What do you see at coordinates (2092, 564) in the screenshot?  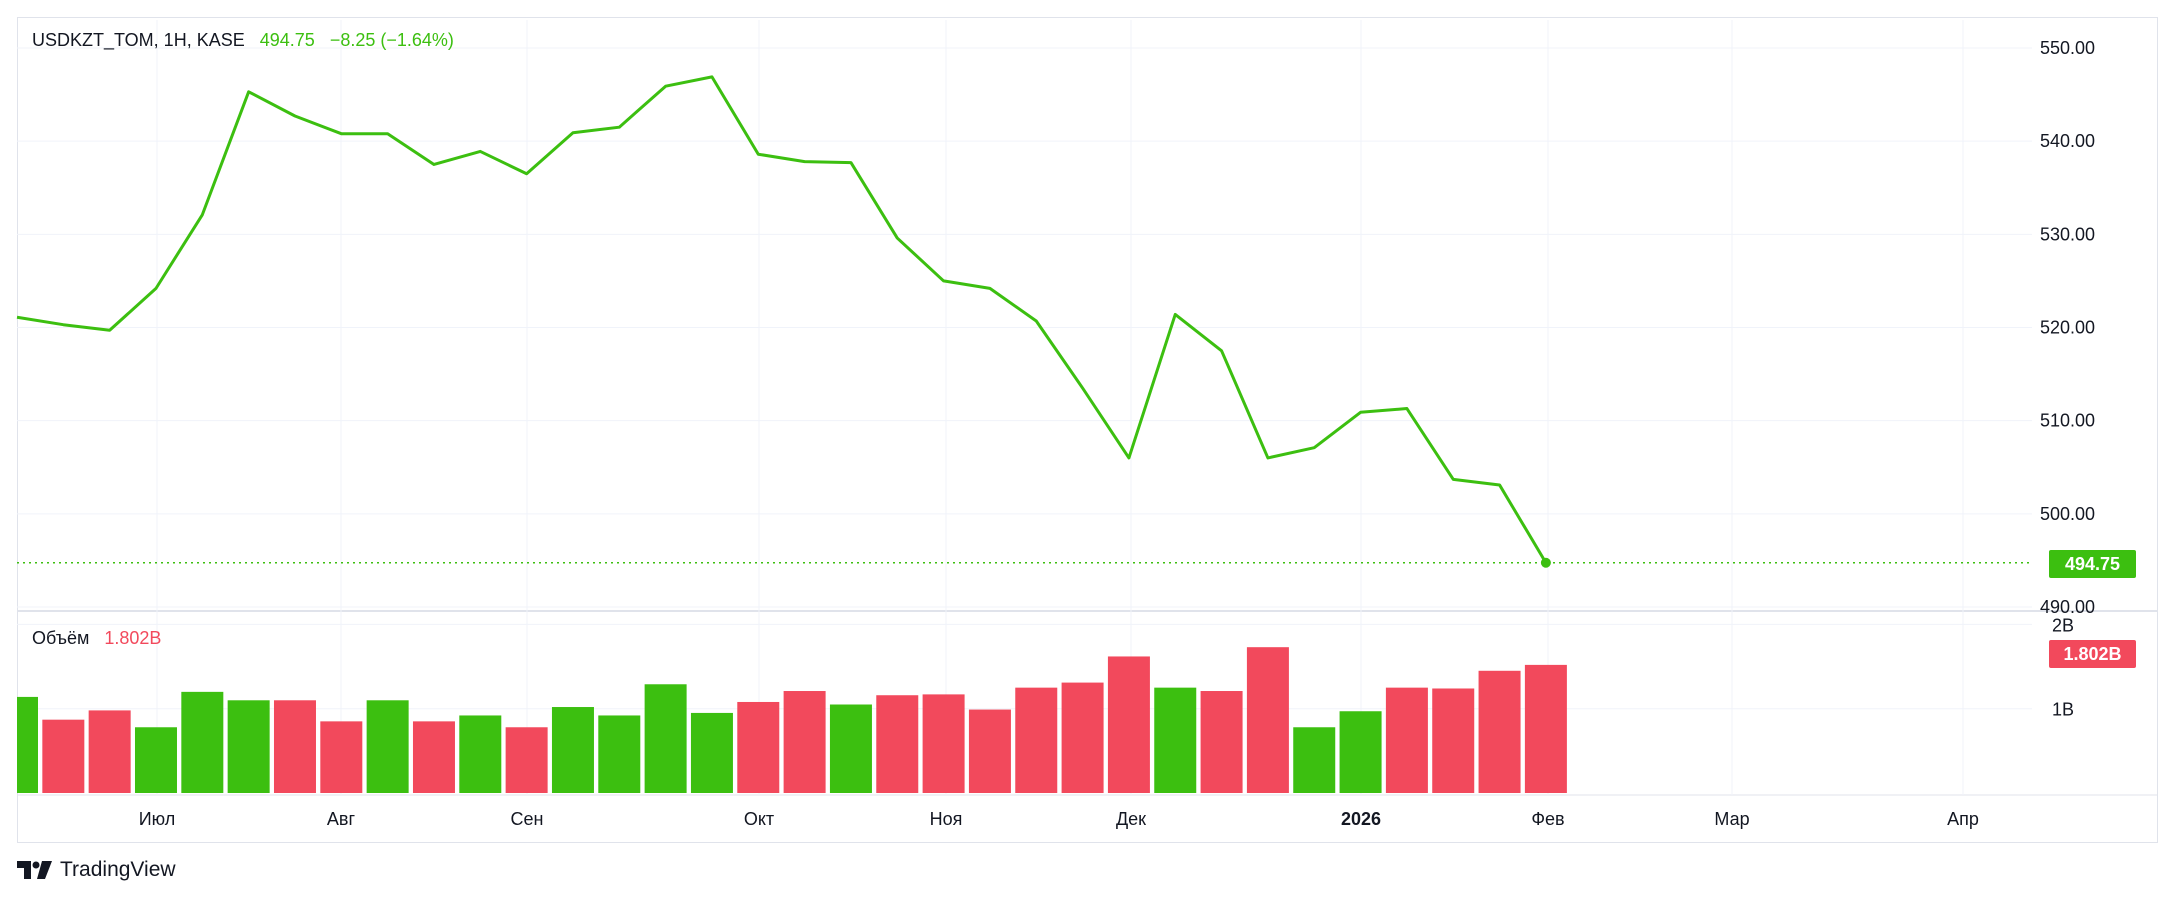 I see `last-price-tag: 494.75` at bounding box center [2092, 564].